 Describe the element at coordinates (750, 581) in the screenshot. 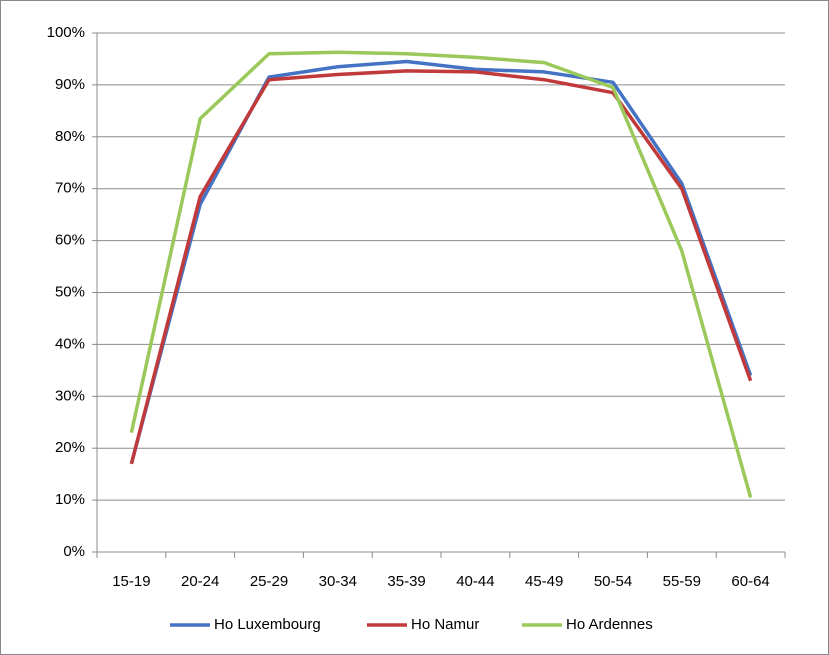

I see `x-tick-label: 60-64` at that location.